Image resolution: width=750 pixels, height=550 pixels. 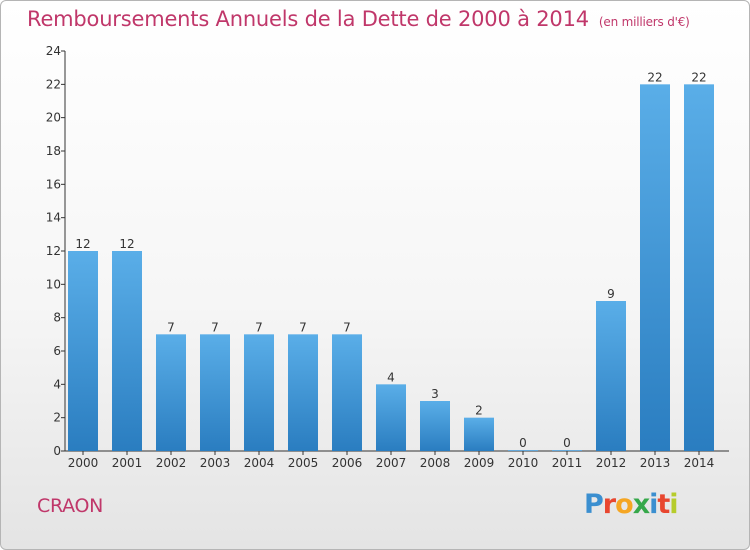 I want to click on city-name: CRAON, so click(x=70, y=506).